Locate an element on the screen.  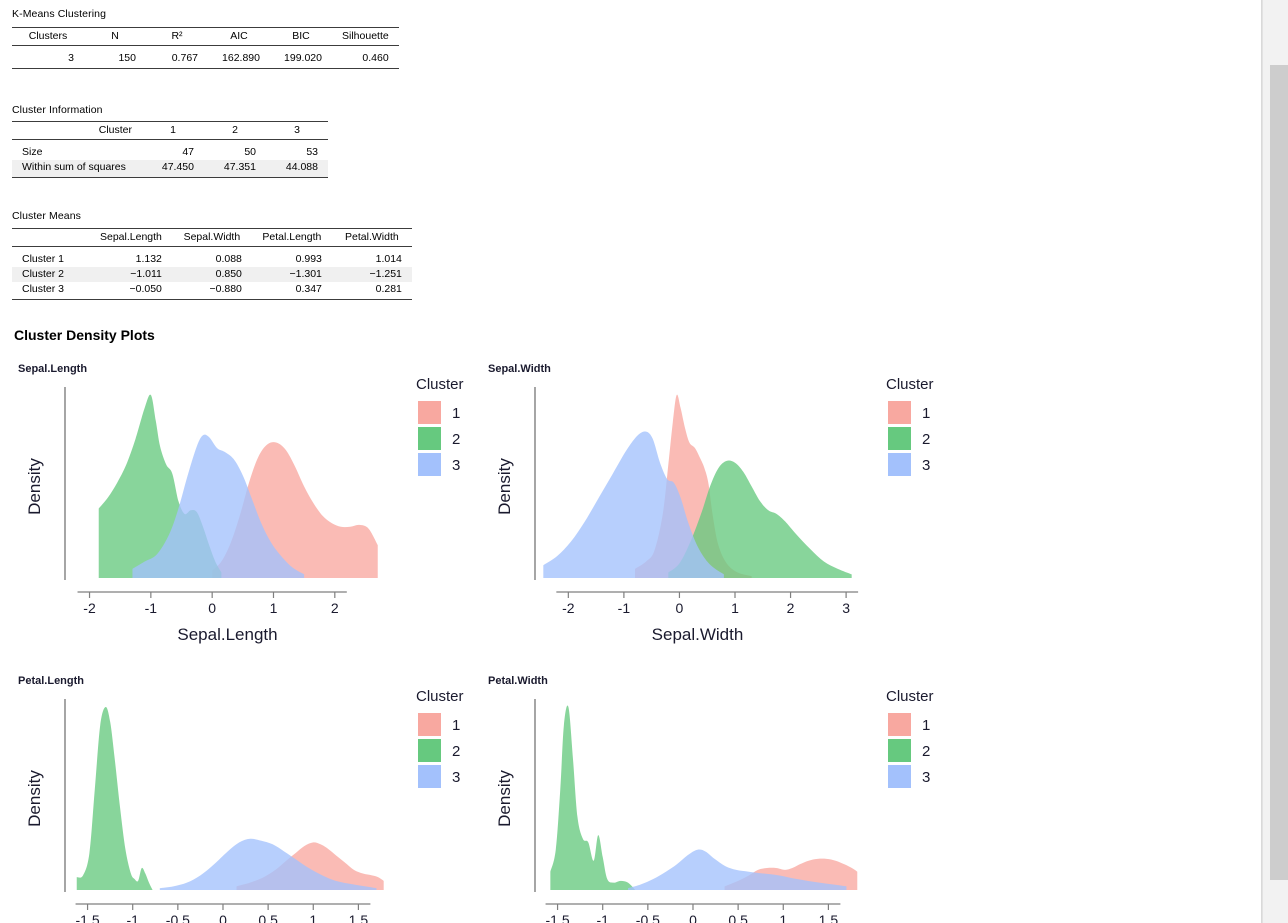
col-n: N is located at coordinates (115, 36).